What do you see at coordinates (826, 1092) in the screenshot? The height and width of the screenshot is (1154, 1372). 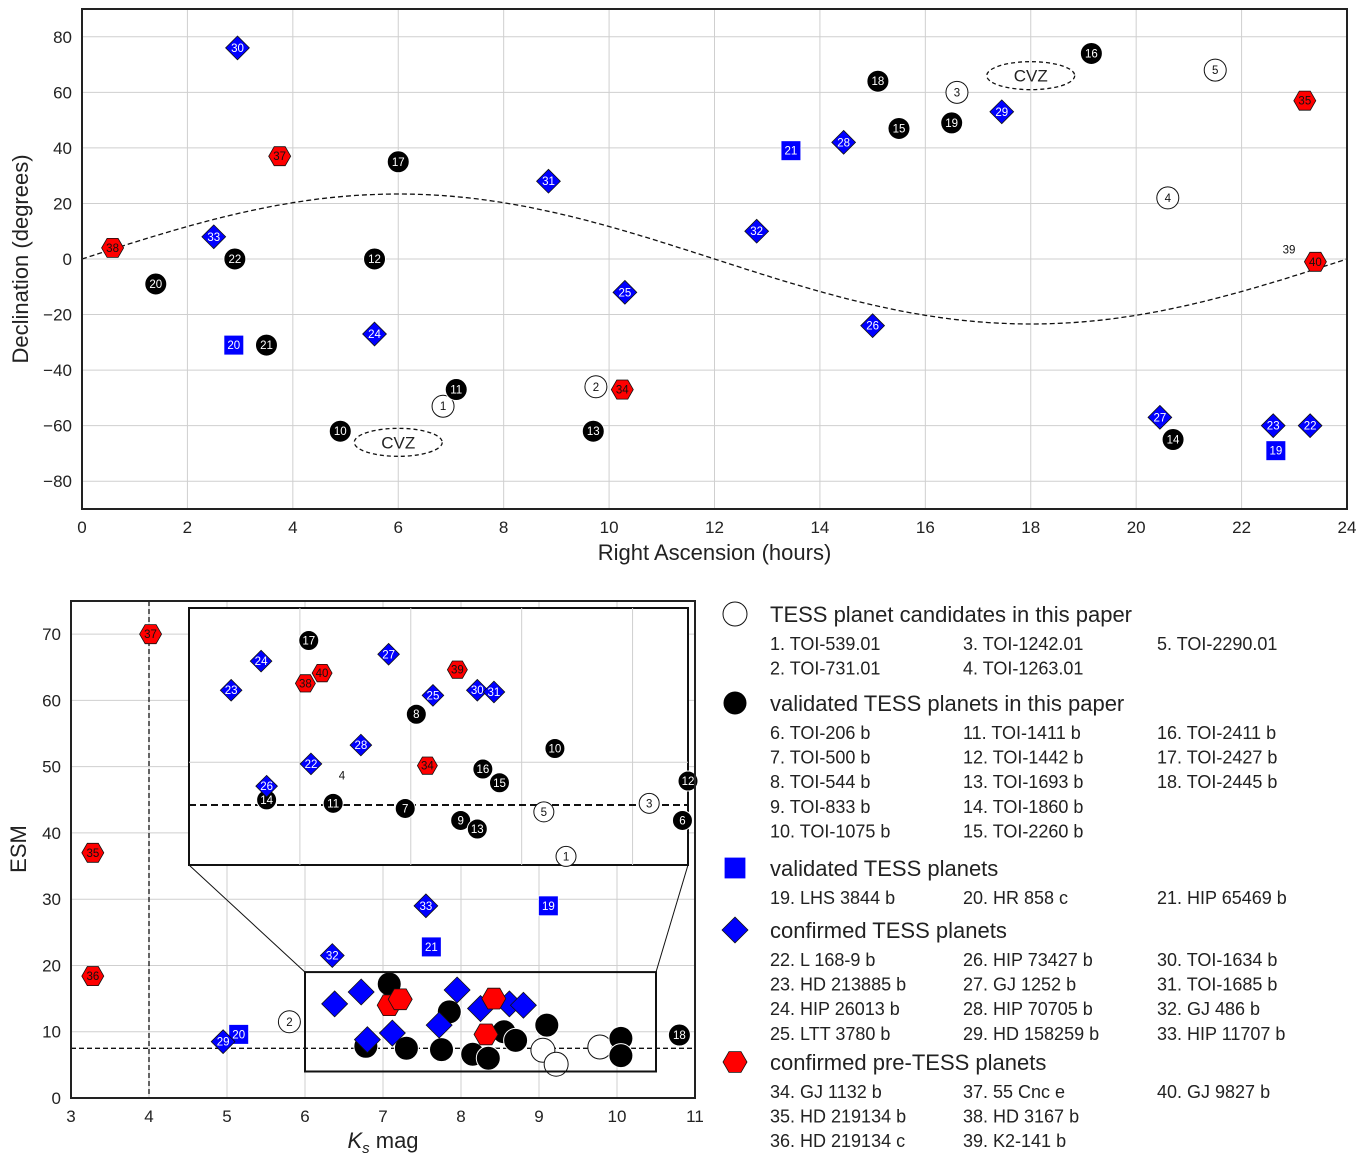 I see `legend-item: 34. GJ 1132 b` at bounding box center [826, 1092].